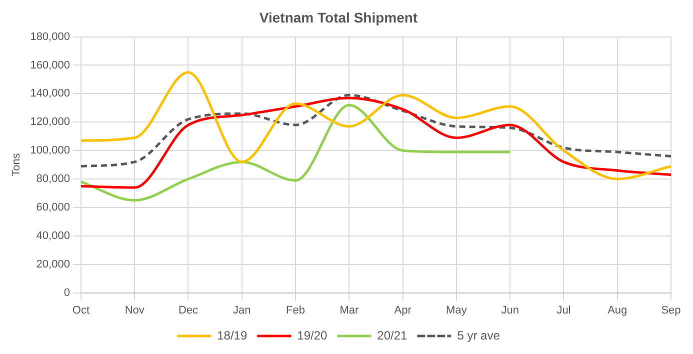 This screenshot has height=354, width=693. I want to click on y-tick-label: 0, so click(67, 292).